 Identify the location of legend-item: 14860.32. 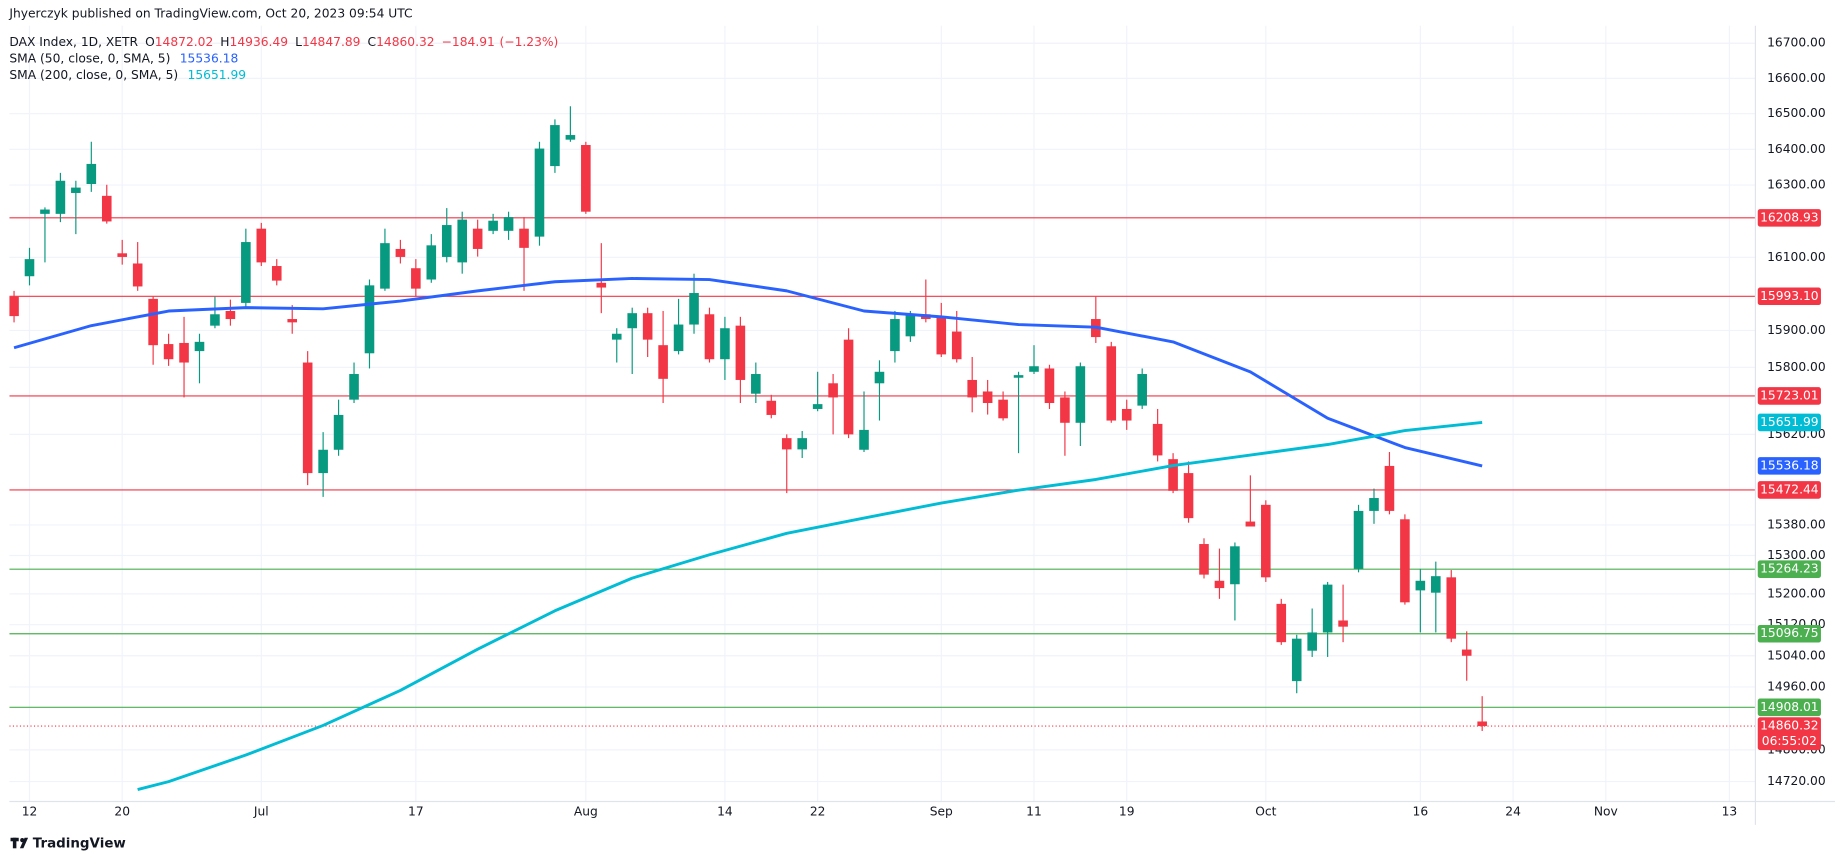
(405, 42).